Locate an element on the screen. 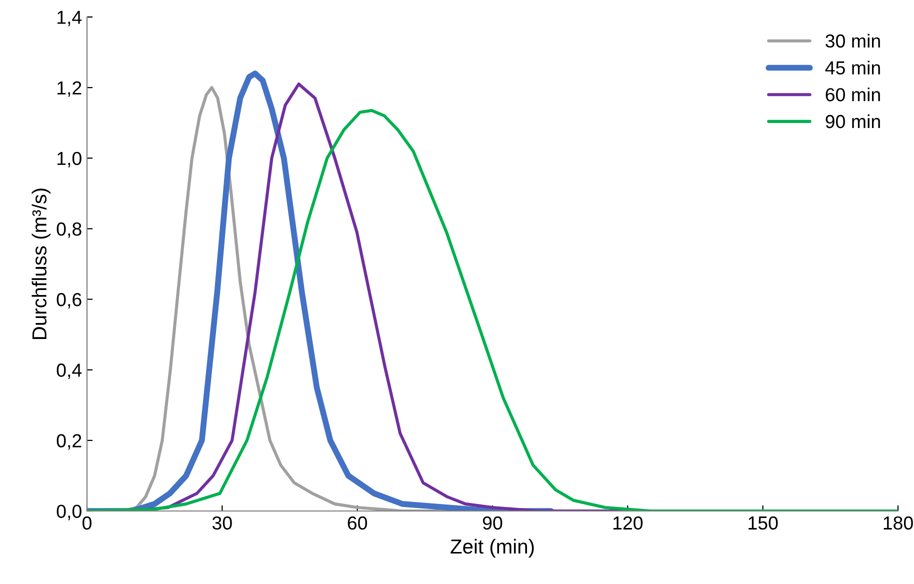  x-tick-label: 120 is located at coordinates (628, 523).